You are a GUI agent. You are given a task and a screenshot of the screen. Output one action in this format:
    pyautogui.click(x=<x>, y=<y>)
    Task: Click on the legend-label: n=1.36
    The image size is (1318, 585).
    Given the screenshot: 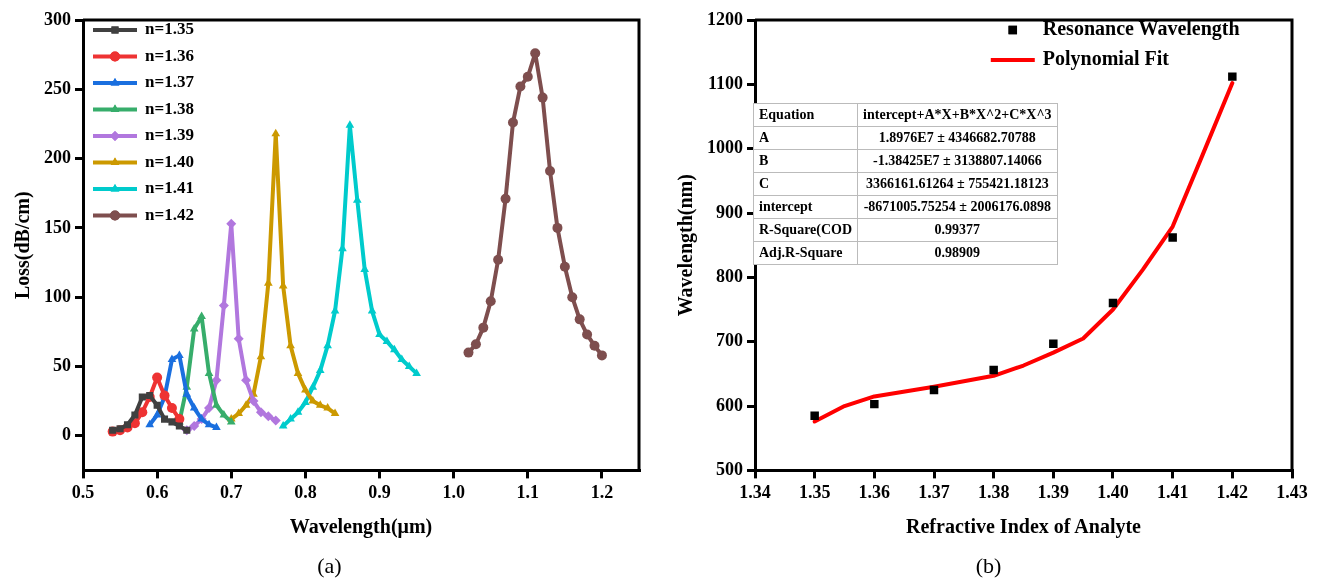 What is the action you would take?
    pyautogui.click(x=169, y=55)
    